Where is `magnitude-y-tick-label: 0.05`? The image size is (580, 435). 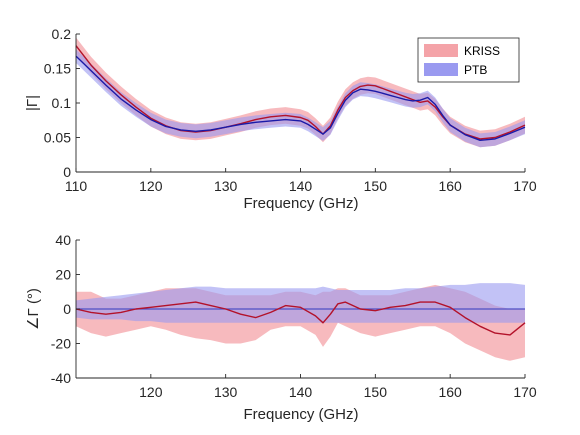 magnitude-y-tick-label: 0.05 is located at coordinates (57, 138).